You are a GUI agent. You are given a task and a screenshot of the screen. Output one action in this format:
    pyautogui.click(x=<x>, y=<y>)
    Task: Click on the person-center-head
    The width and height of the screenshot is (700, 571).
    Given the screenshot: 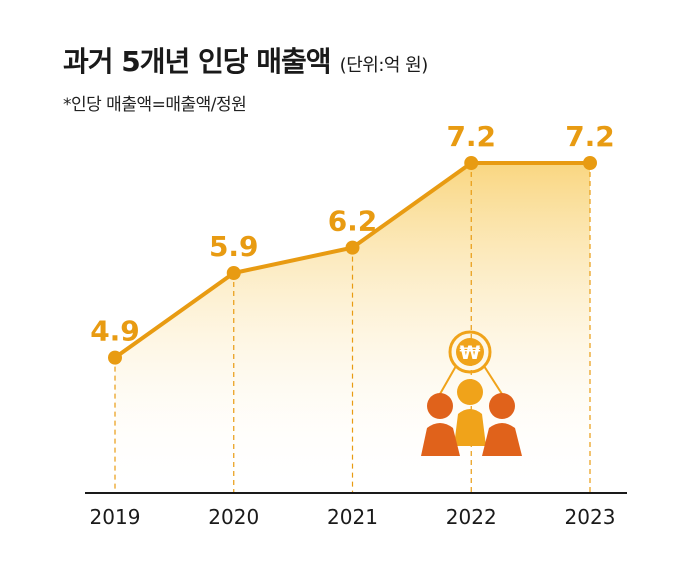 What is the action you would take?
    pyautogui.click(x=470, y=392)
    